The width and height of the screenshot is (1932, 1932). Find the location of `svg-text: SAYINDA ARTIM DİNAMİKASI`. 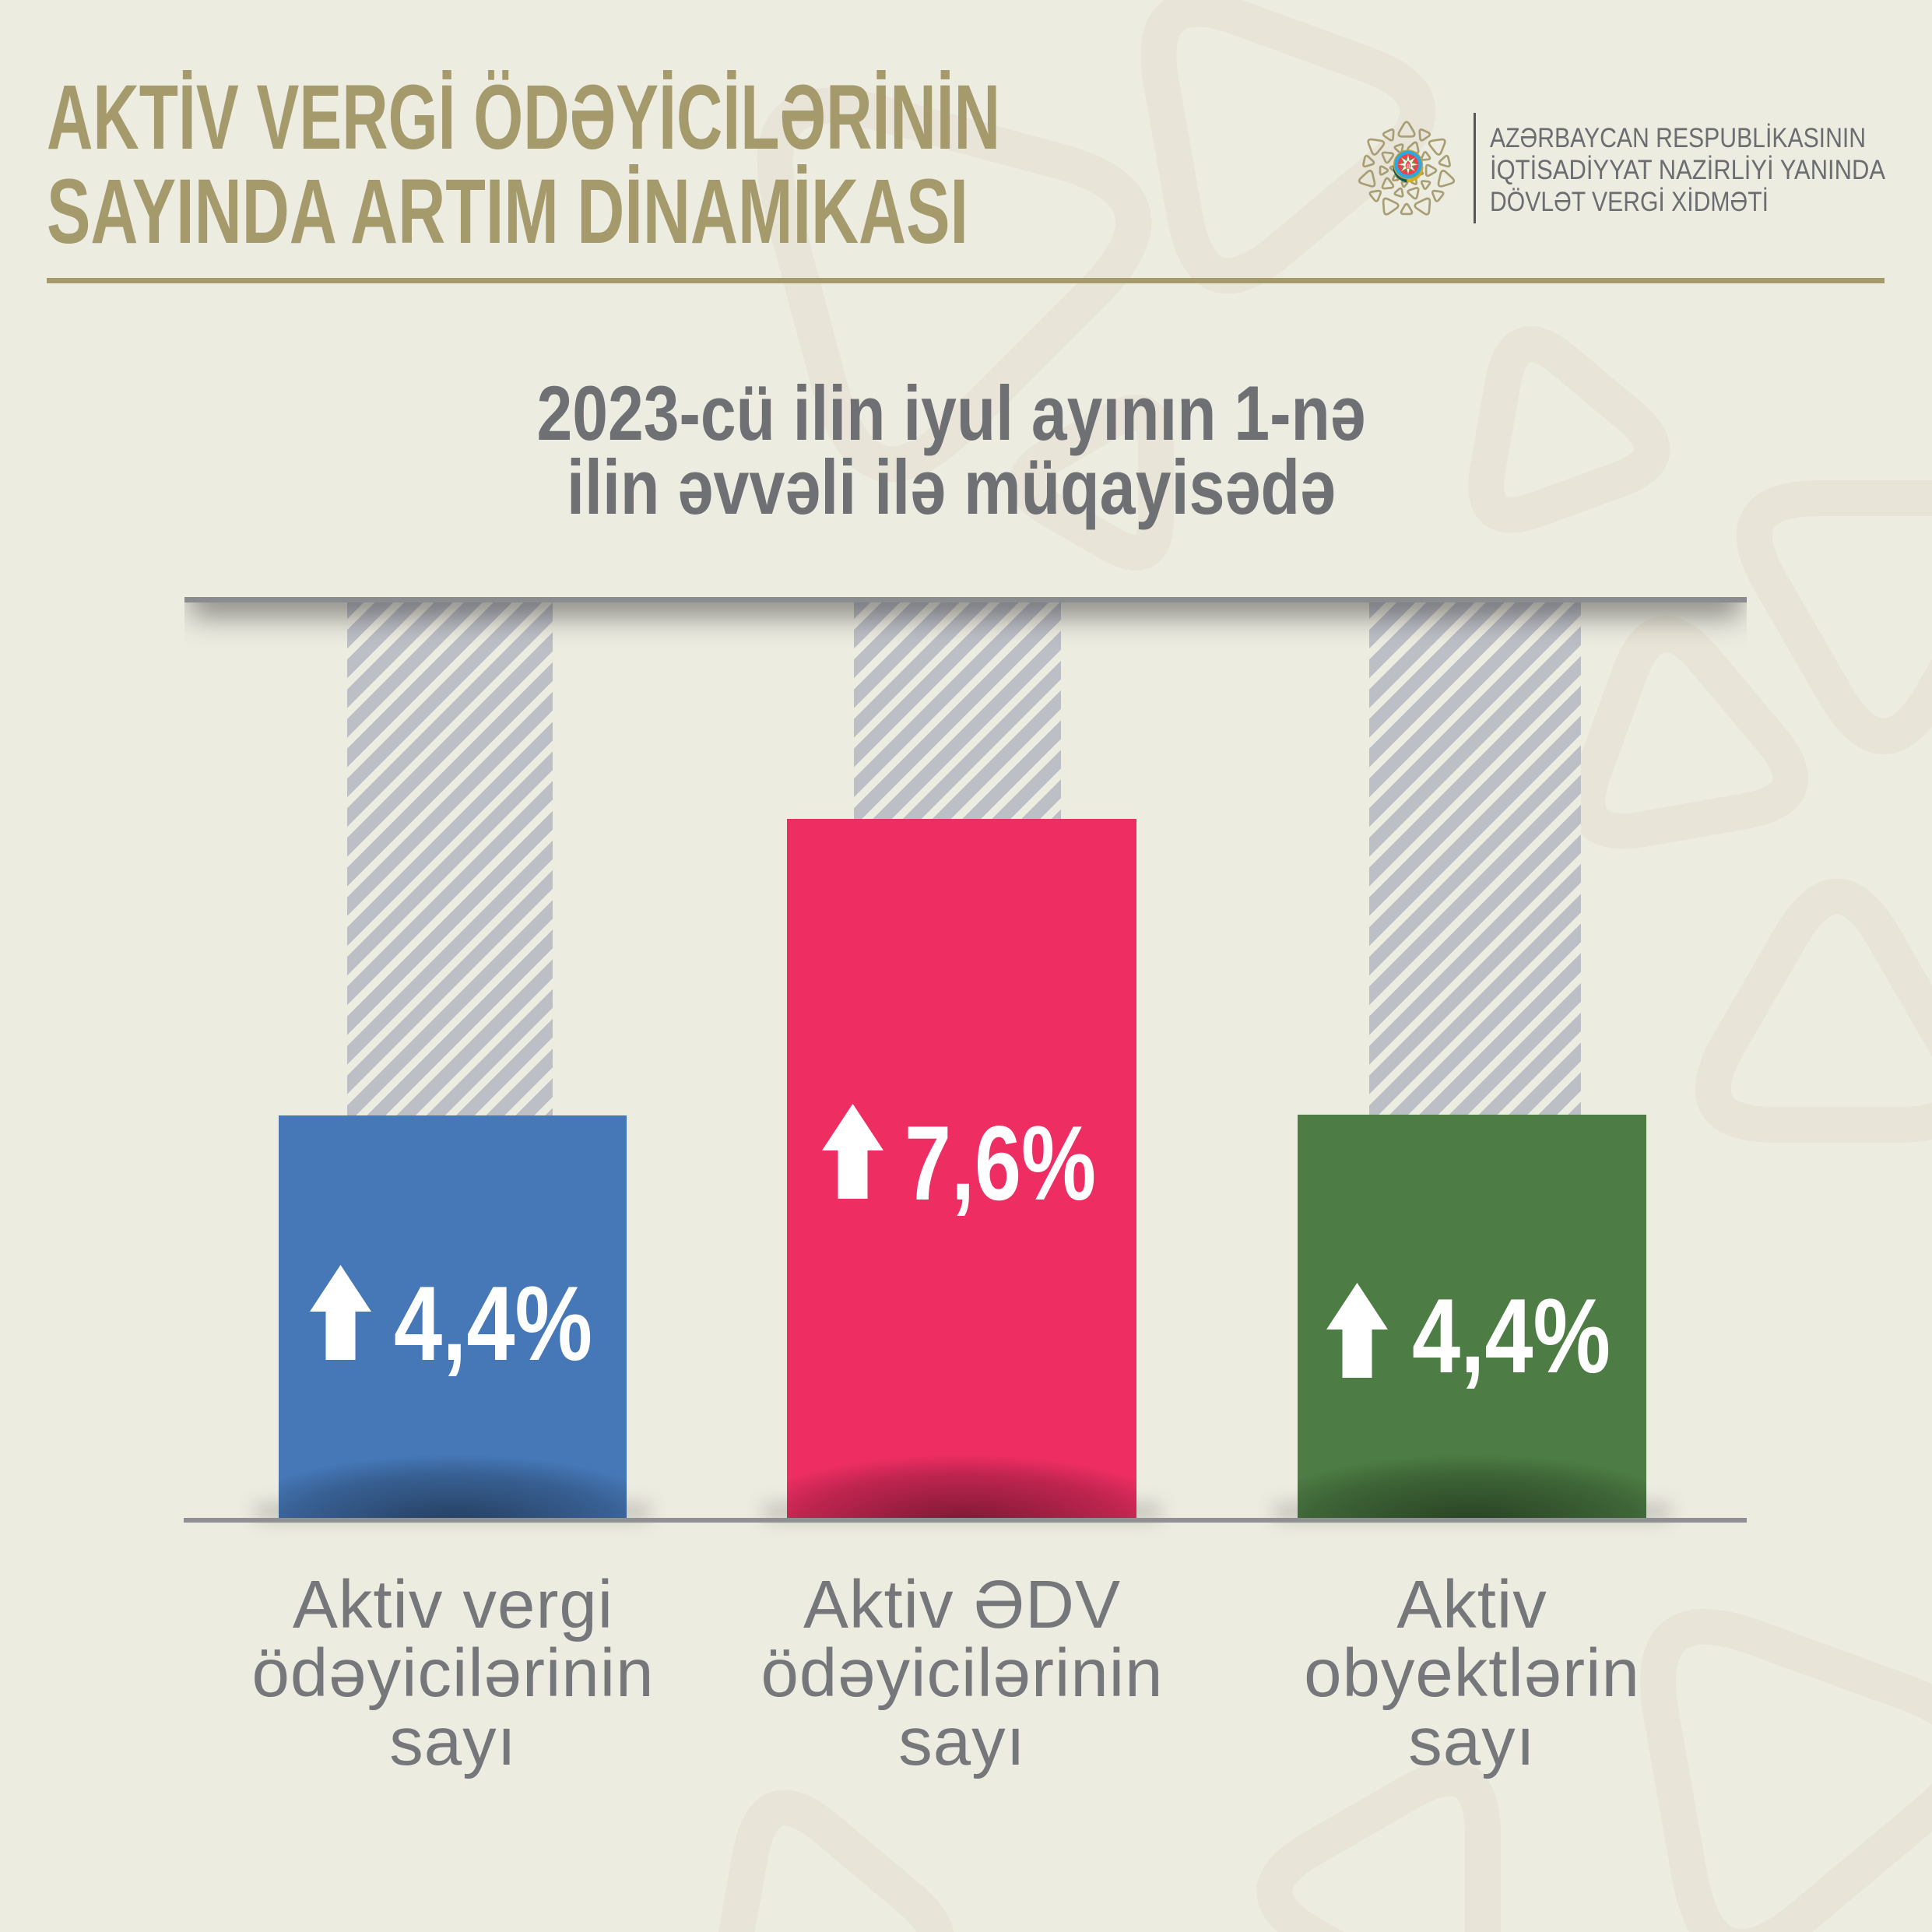

svg-text: SAYINDA ARTIM DİNAMİKASI is located at coordinates (507, 211).